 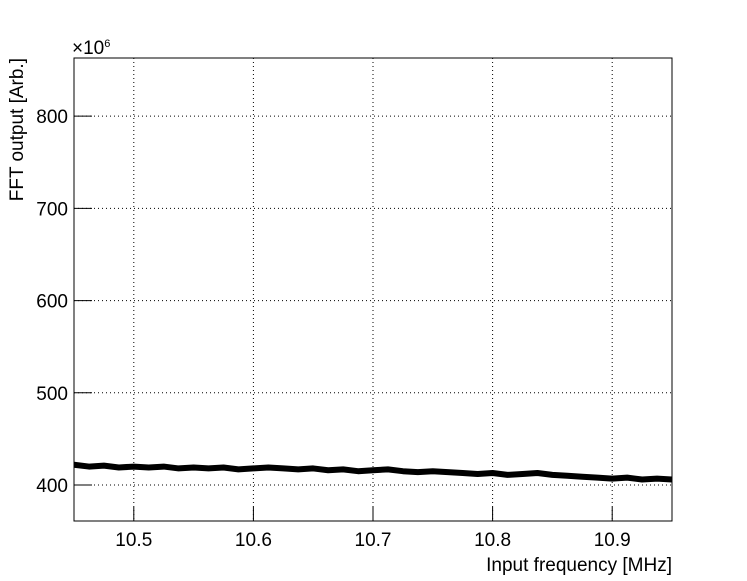 What do you see at coordinates (492, 540) in the screenshot?
I see `x-tick-label: 10.8` at bounding box center [492, 540].